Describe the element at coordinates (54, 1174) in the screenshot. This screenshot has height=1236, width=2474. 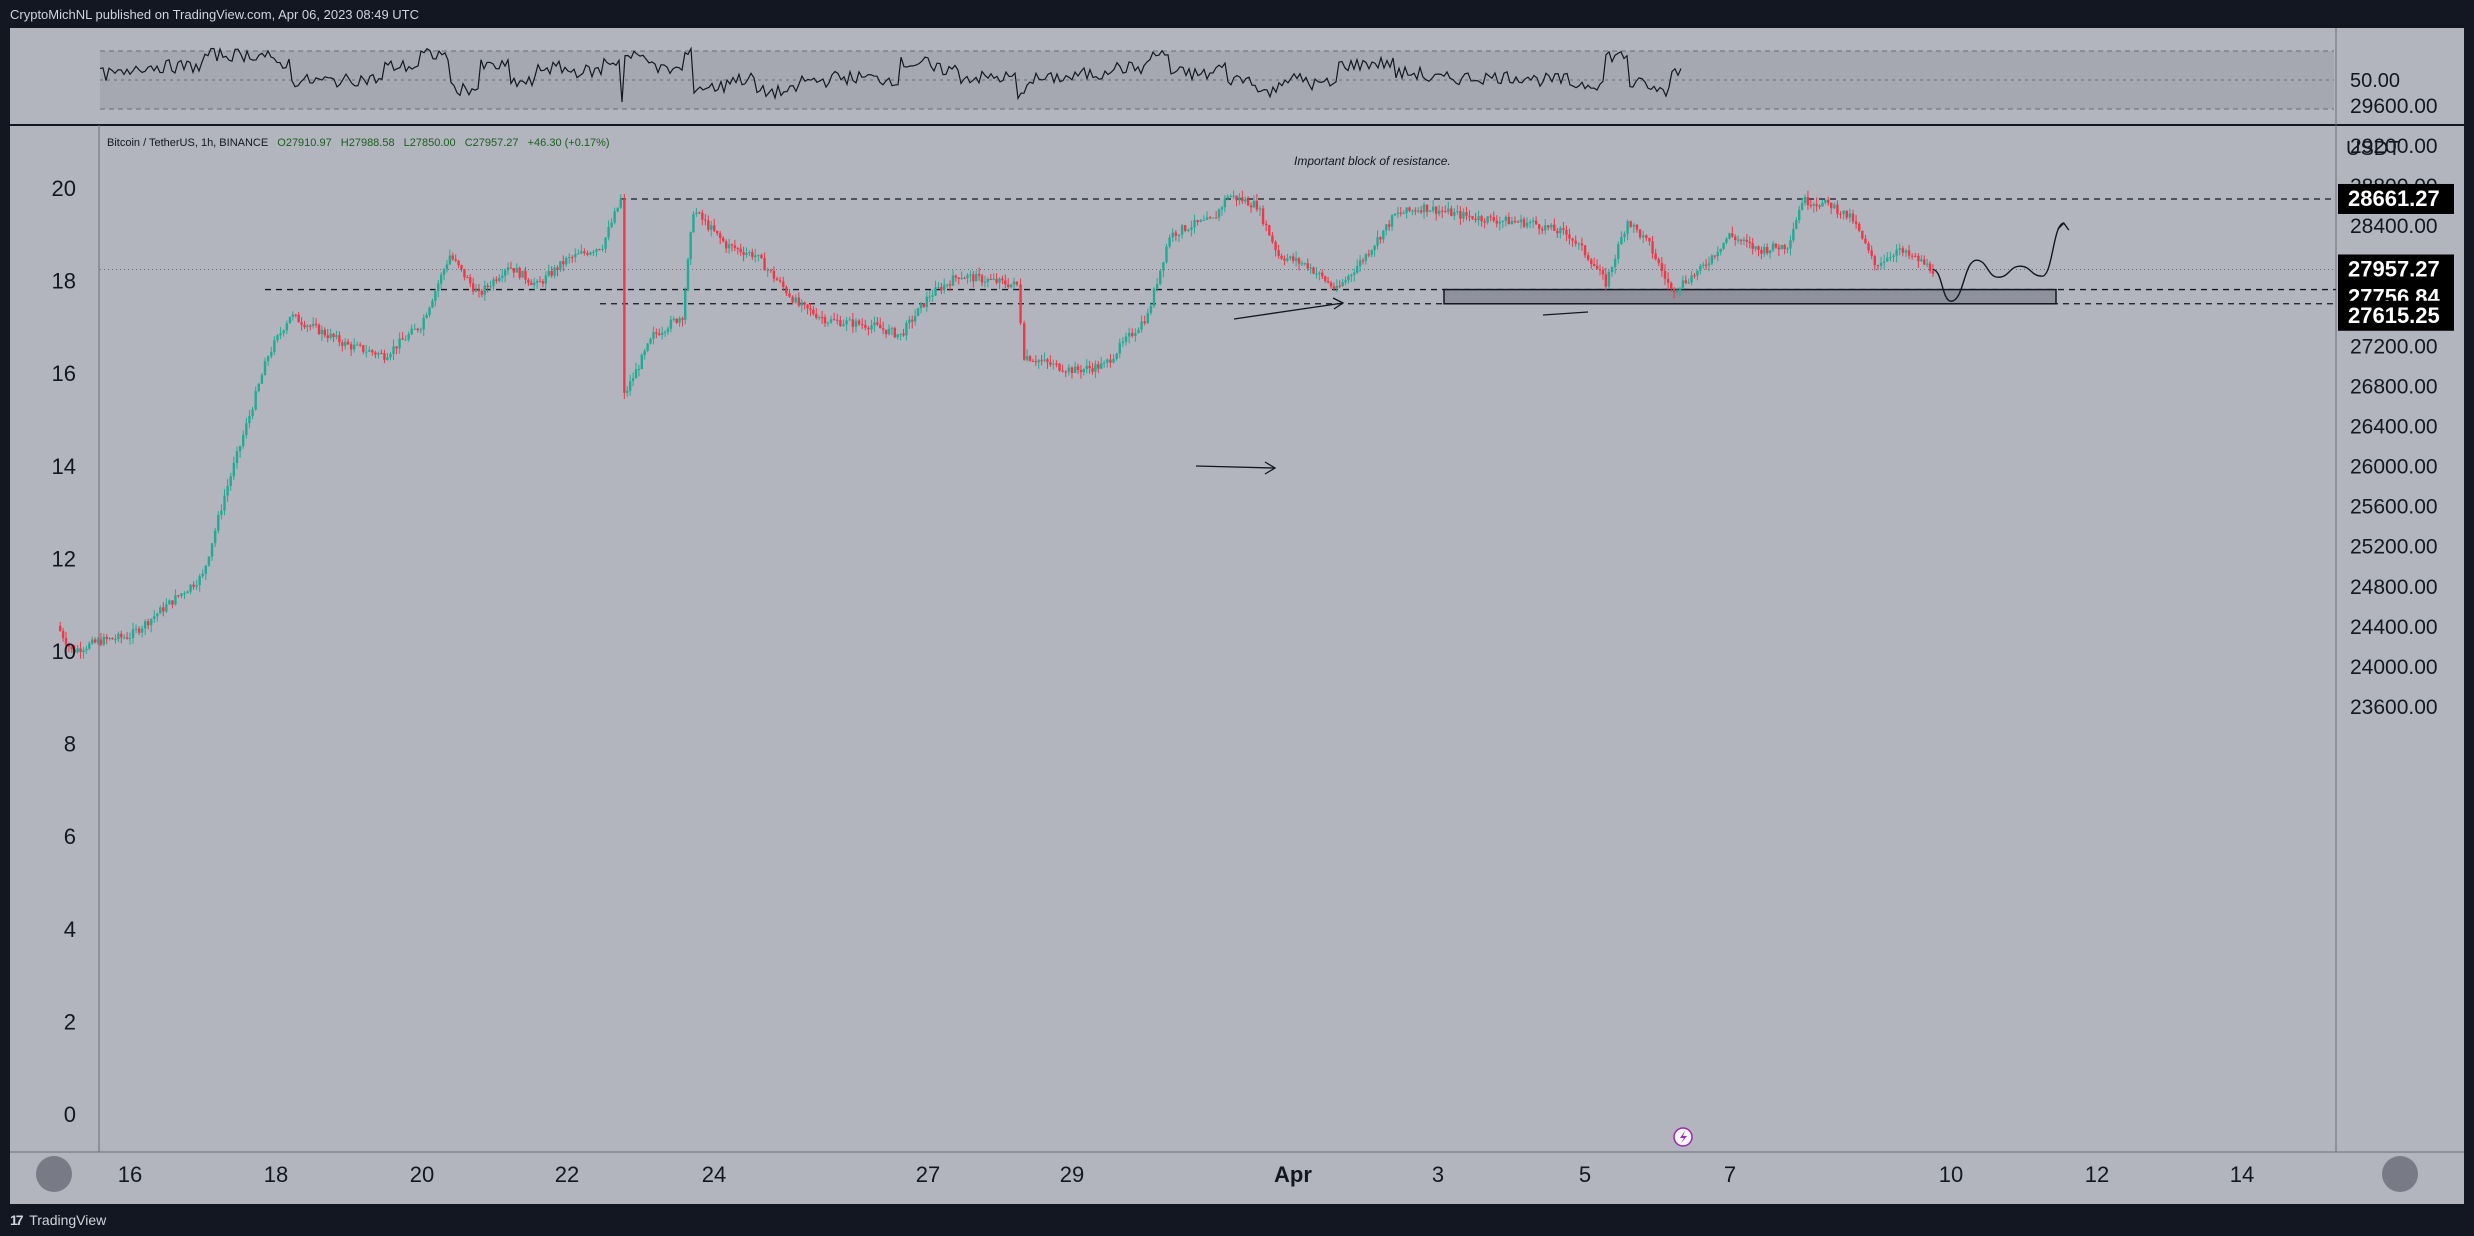
I see `left-corner-button` at that location.